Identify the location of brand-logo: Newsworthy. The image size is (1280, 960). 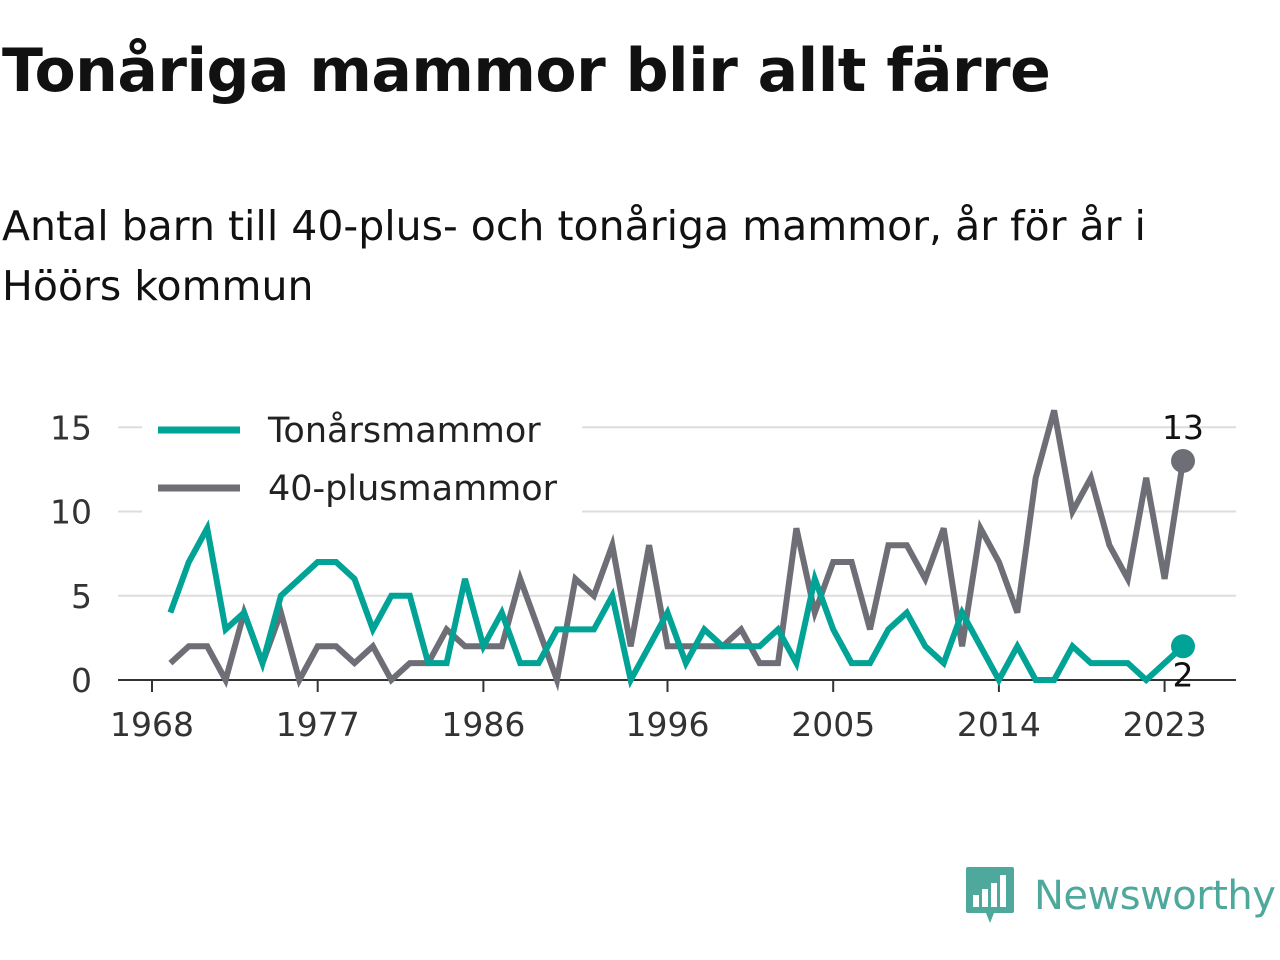
(1120, 896).